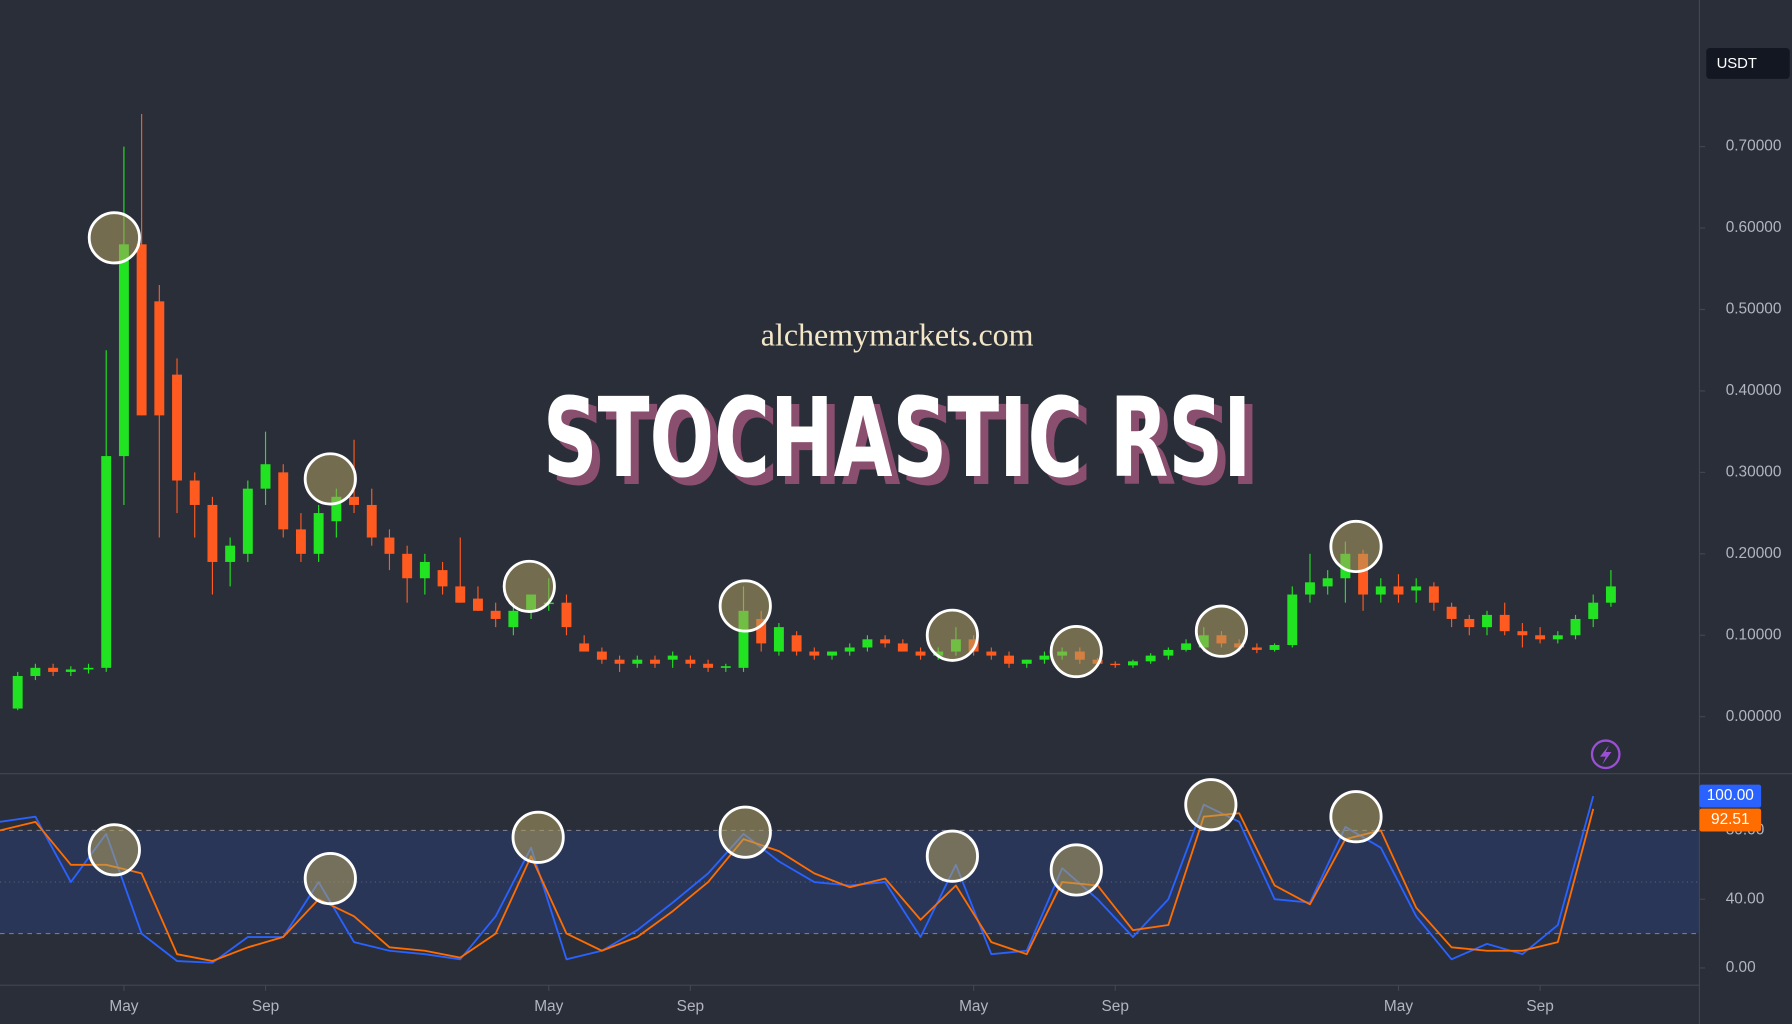 The width and height of the screenshot is (1792, 1024). Describe the element at coordinates (905, 446) in the screenshot. I see `title-shadow: STOCHASTIC RSI` at that location.